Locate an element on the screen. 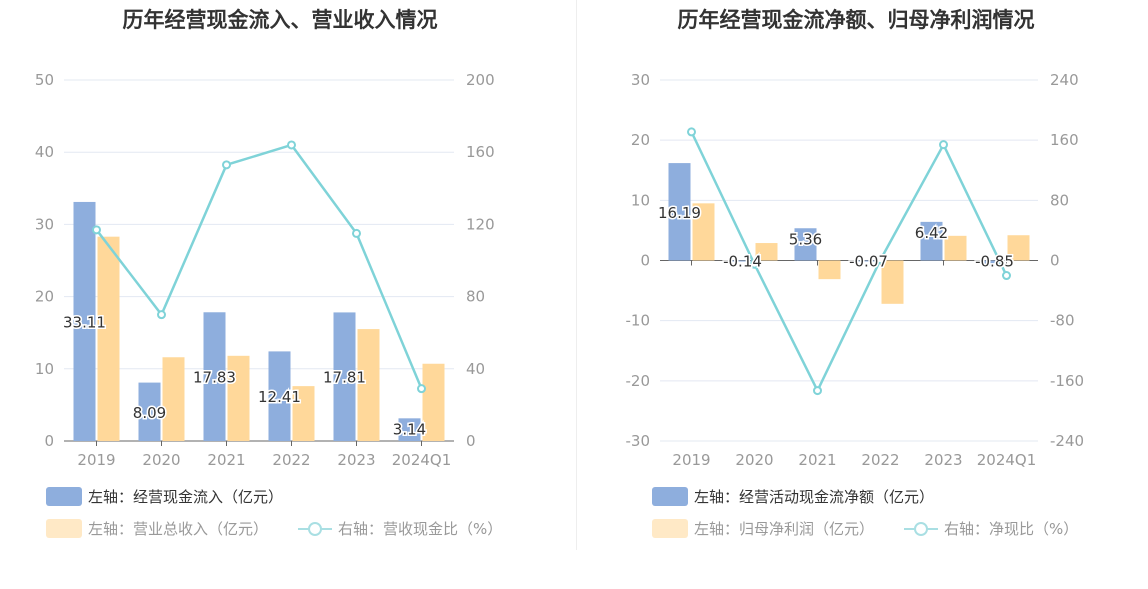  bar-data-label: 12.41 is located at coordinates (279, 397).